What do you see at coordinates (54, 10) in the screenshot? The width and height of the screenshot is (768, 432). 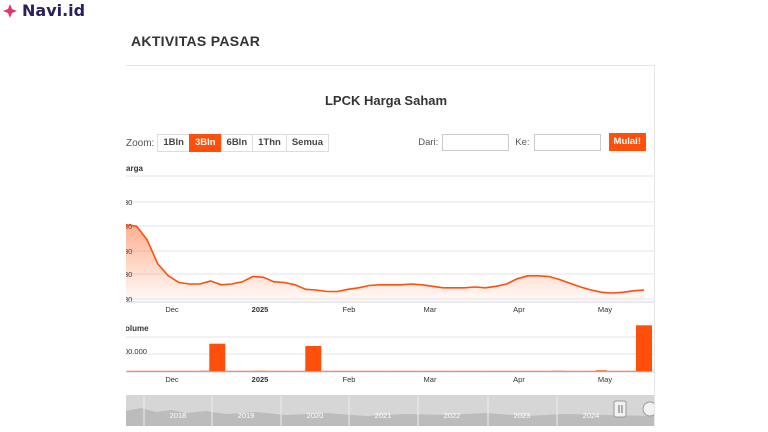 I see `brand-name: Navi.id` at bounding box center [54, 10].